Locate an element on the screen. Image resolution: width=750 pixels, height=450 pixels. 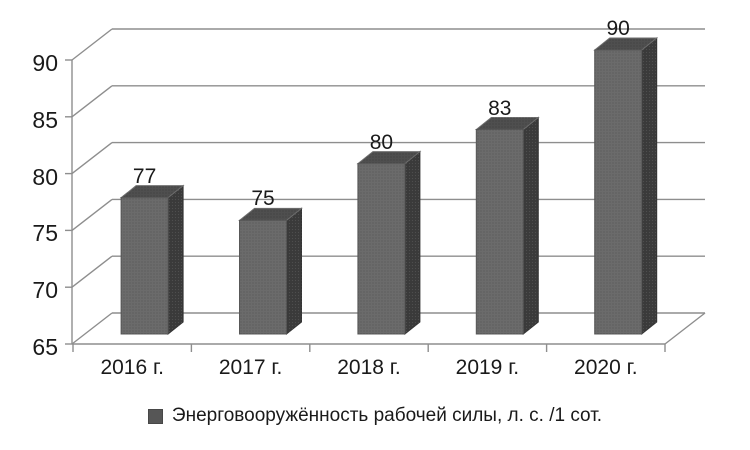
y-axis-label: 90 is located at coordinates (45, 63).